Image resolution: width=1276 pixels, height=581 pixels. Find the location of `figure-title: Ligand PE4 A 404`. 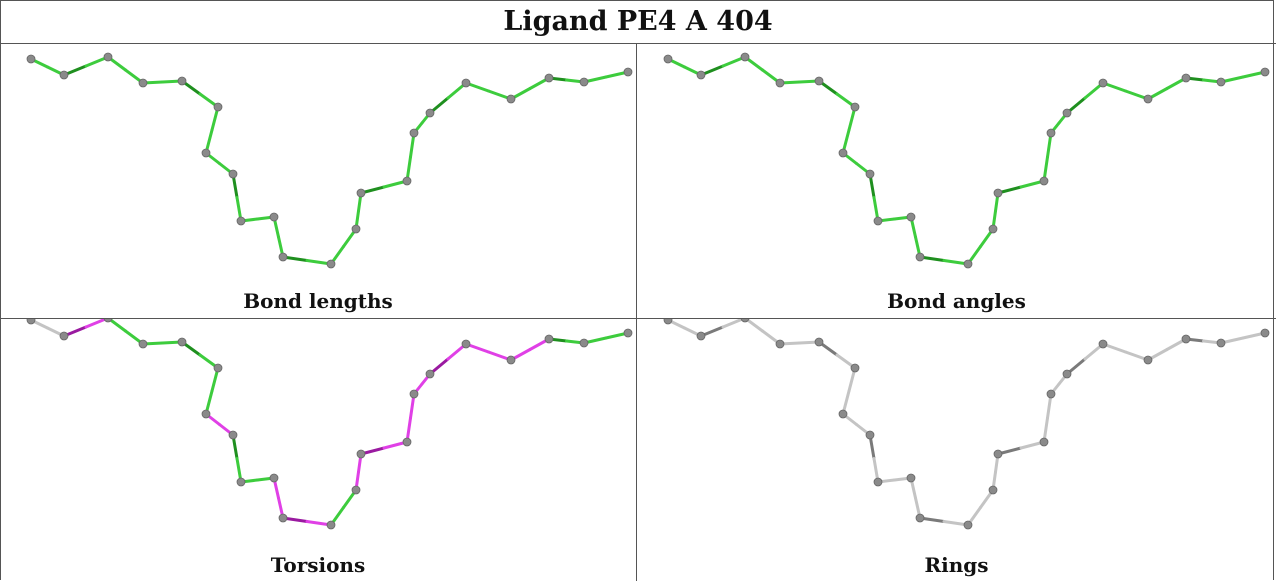

figure-title: Ligand PE4 A 404 is located at coordinates (638, 22).